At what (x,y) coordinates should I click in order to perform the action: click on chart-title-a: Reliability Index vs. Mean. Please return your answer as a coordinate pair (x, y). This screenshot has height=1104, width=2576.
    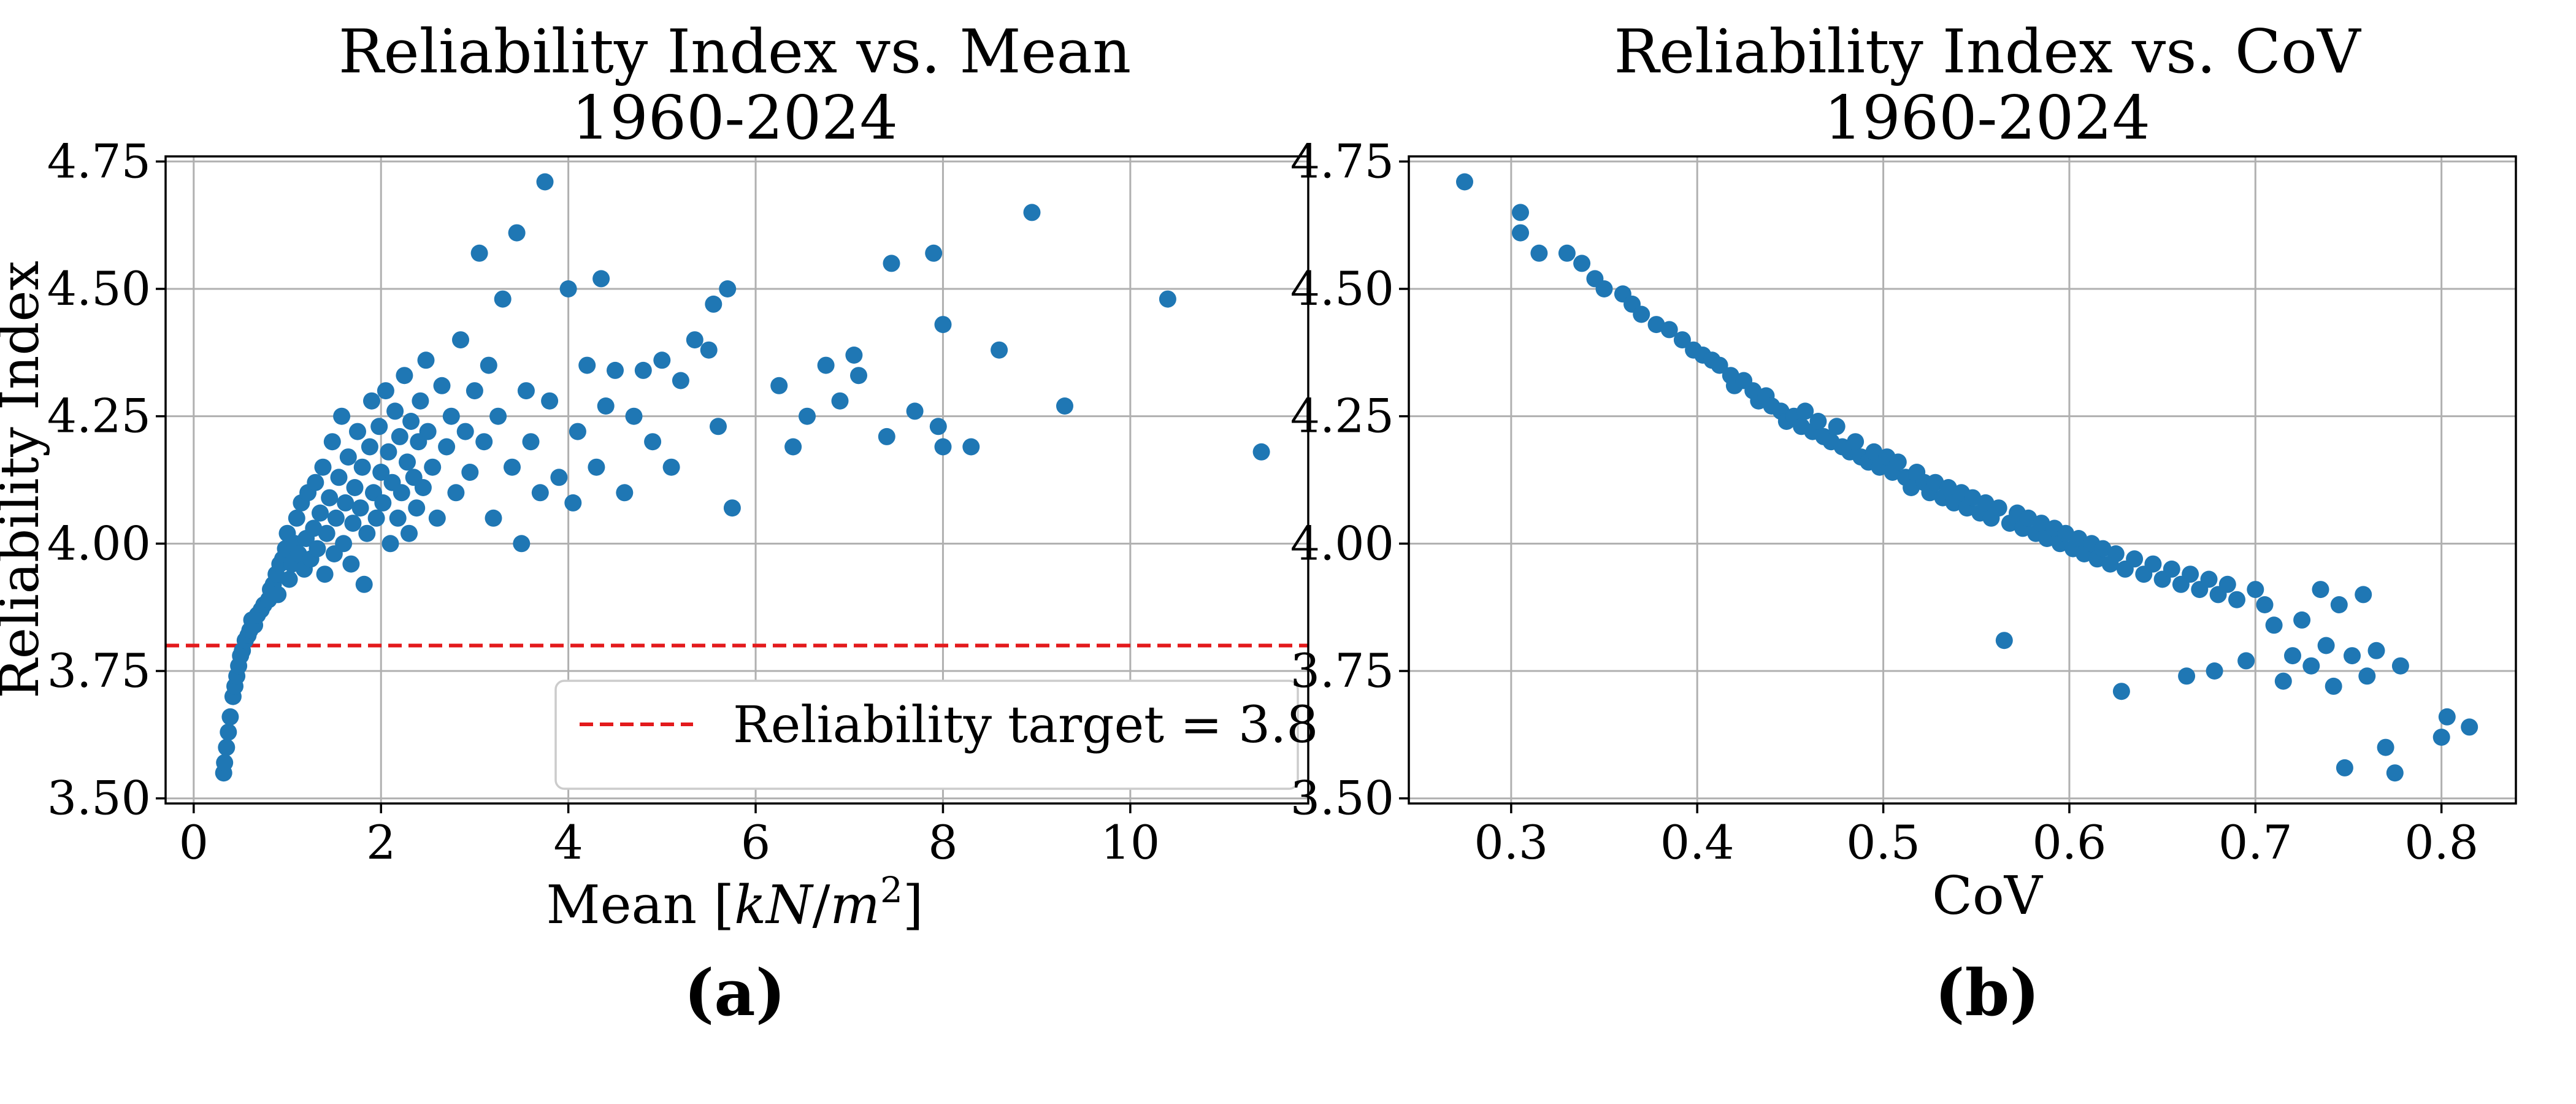
    Looking at the image, I should click on (735, 52).